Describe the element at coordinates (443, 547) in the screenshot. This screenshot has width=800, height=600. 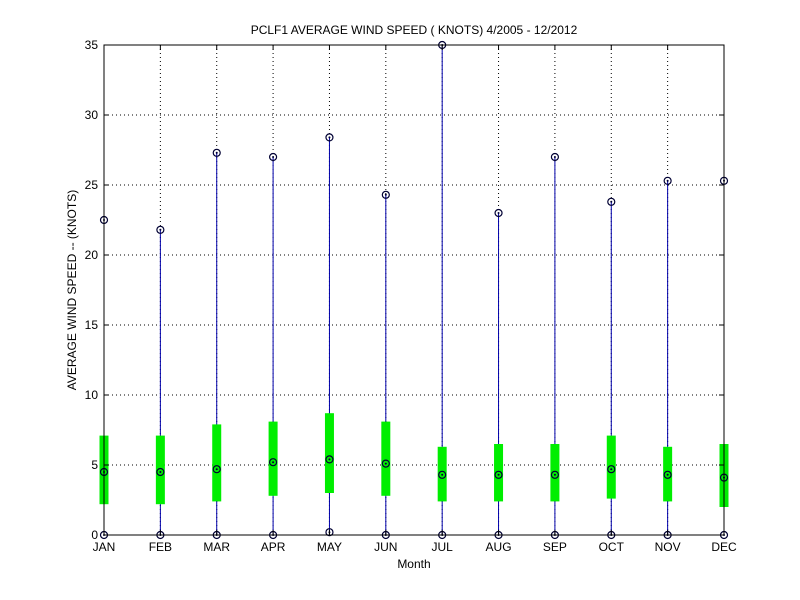
I see `x-tick-label: JUL` at that location.